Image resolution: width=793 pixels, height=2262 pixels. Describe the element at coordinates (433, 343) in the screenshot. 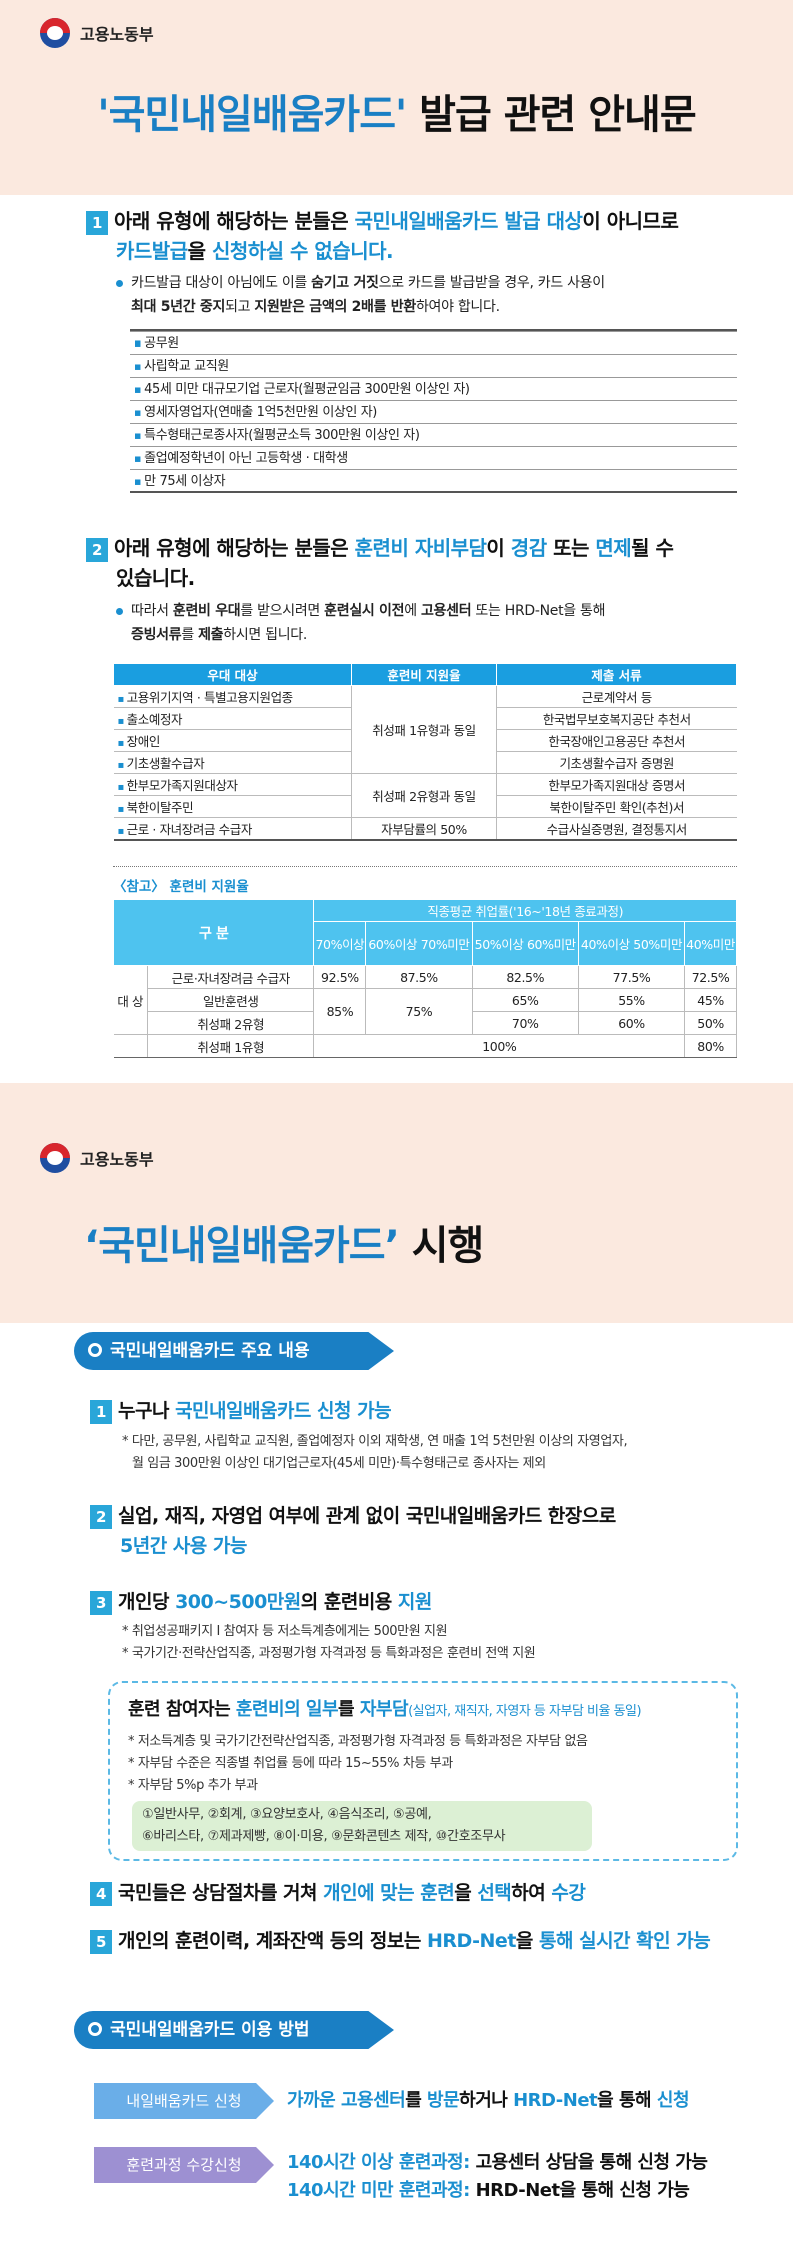

I see `list-item: 공무원` at that location.